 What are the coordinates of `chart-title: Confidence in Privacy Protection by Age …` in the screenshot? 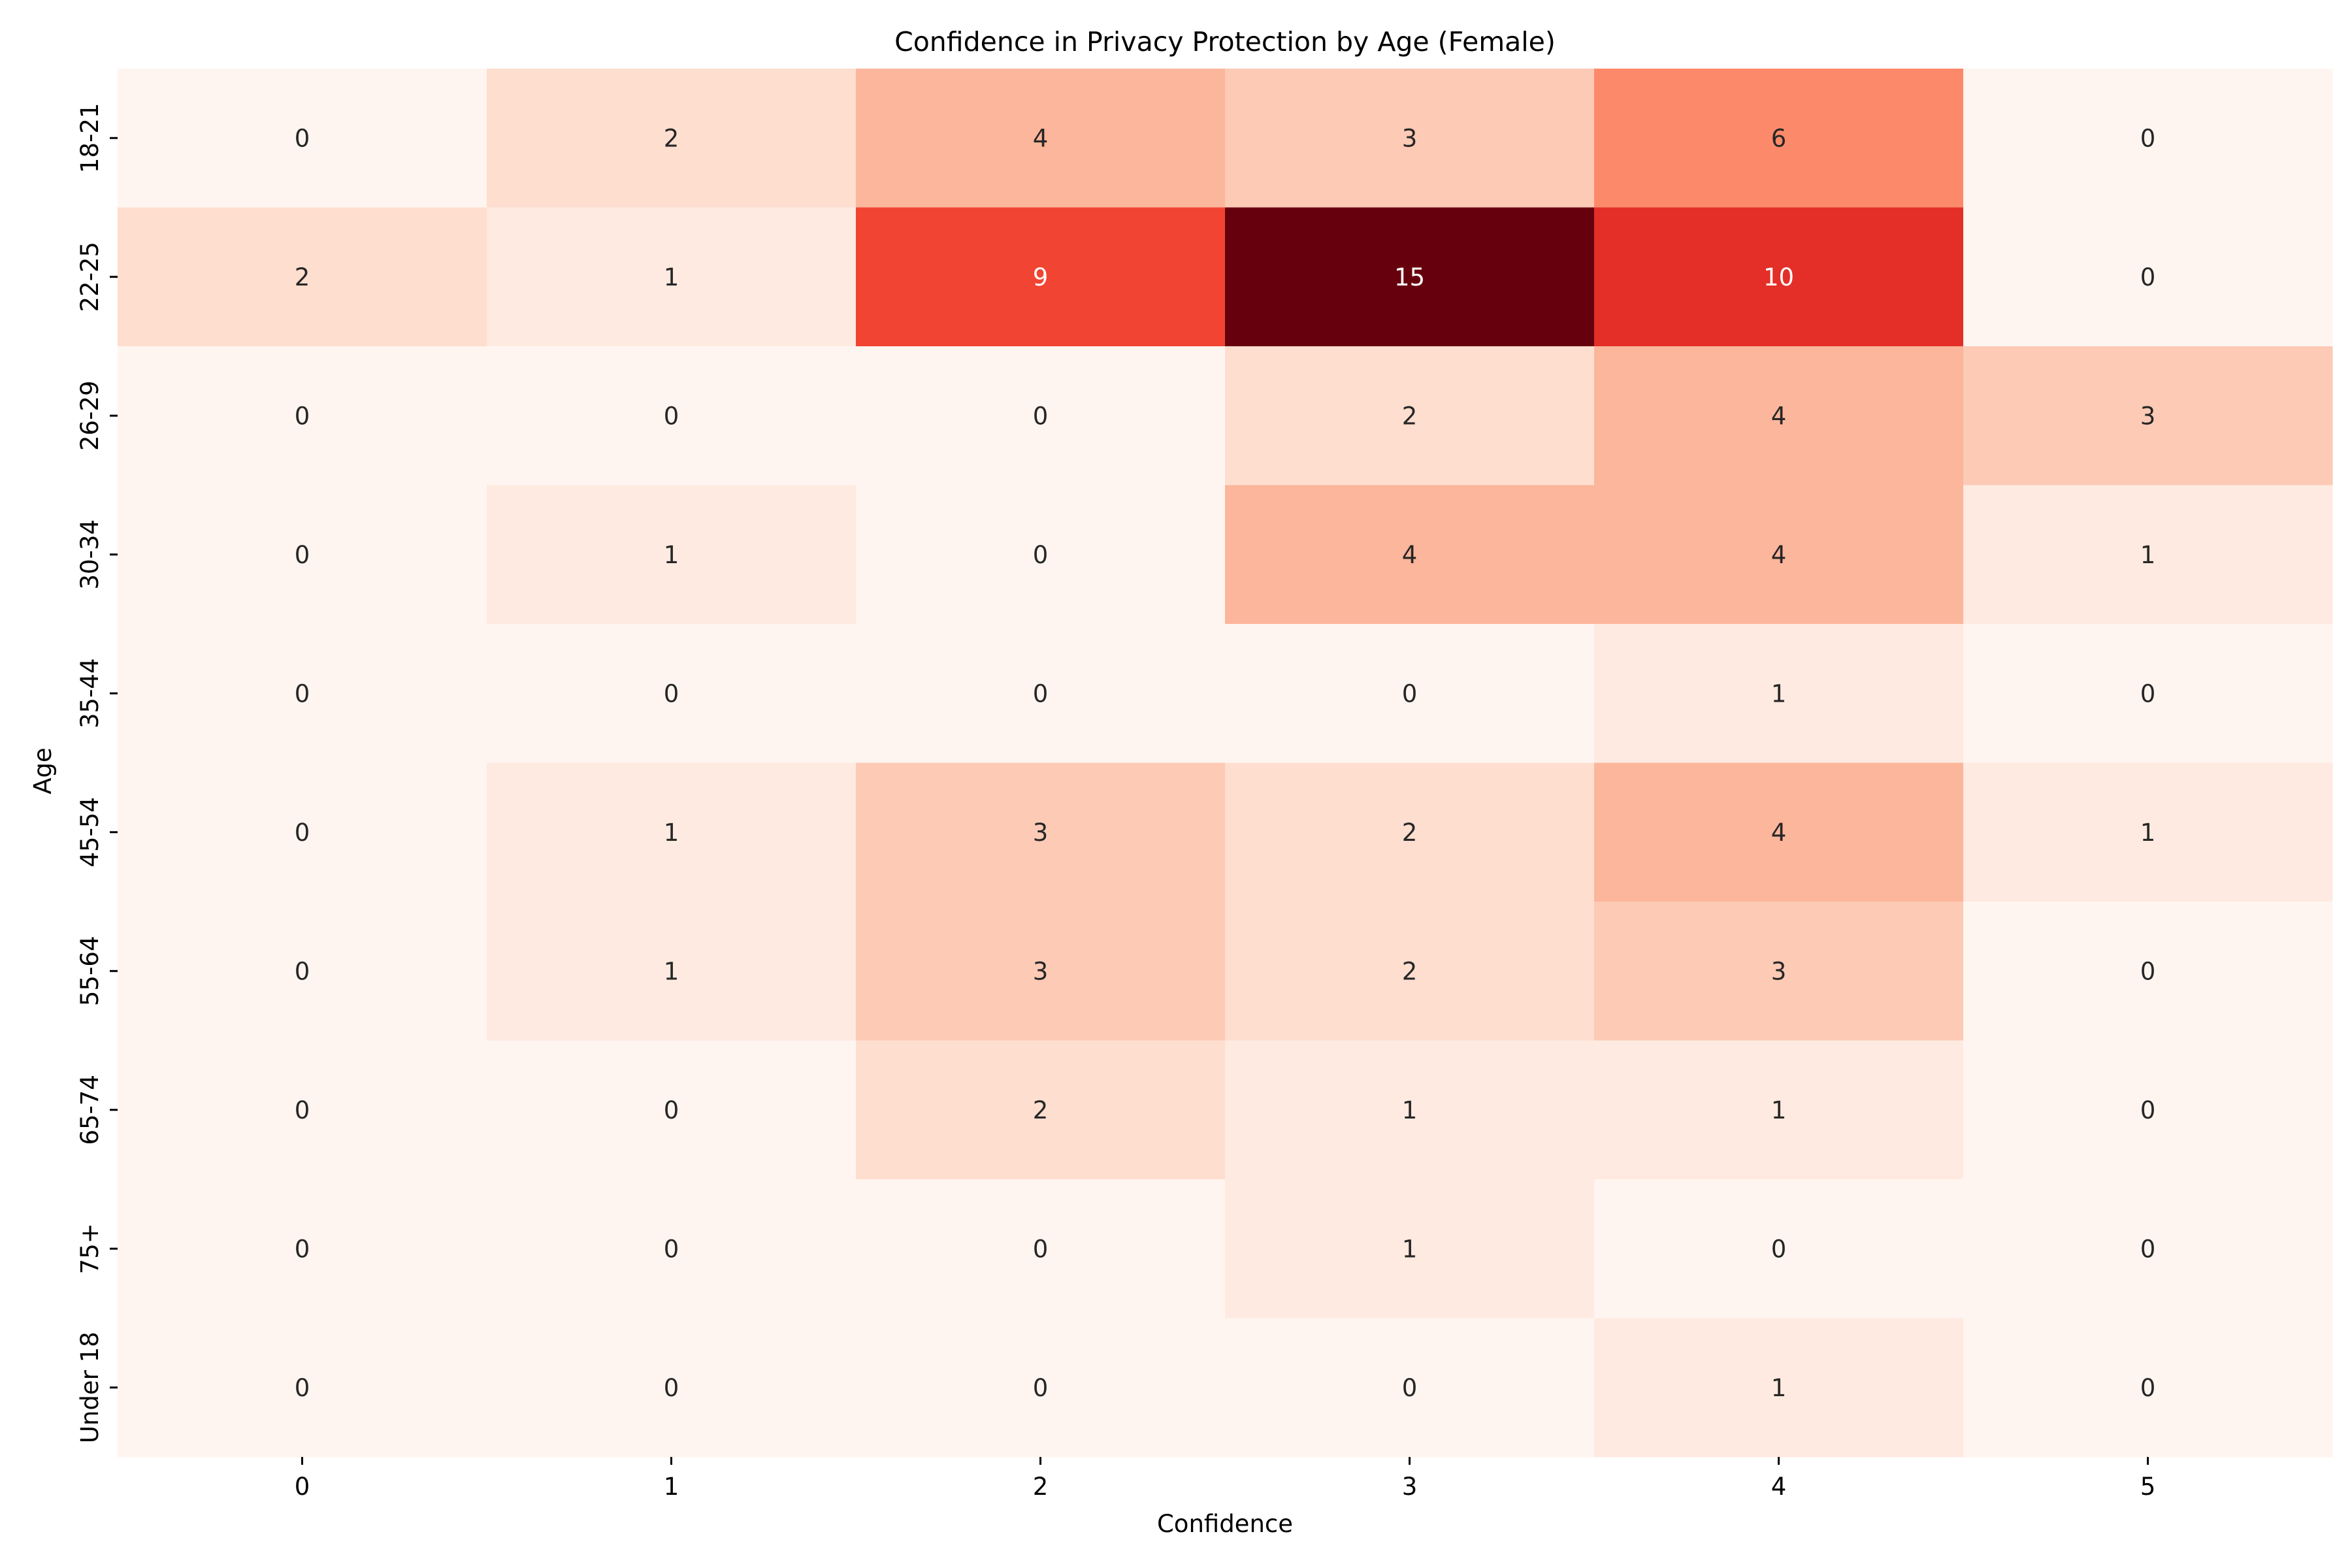 It's located at (1225, 41).